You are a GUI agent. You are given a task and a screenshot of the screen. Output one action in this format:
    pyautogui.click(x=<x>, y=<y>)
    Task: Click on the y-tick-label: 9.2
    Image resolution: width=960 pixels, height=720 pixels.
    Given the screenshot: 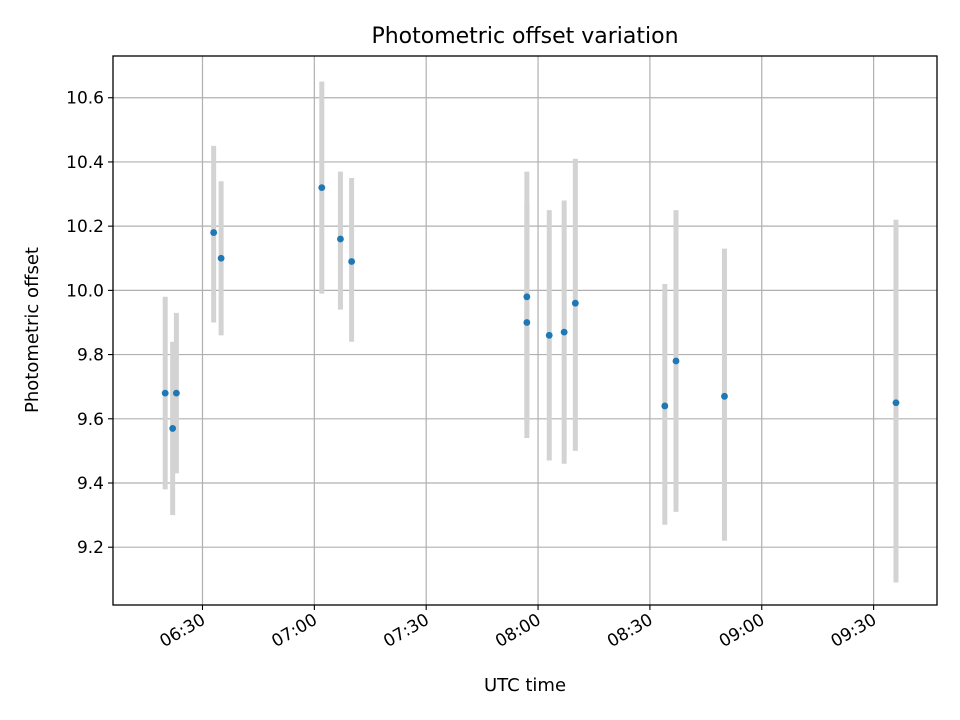 What is the action you would take?
    pyautogui.click(x=90, y=548)
    